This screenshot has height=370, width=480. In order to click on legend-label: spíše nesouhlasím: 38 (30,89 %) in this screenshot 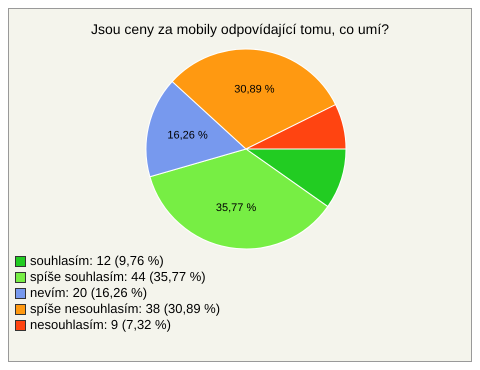, I will do `click(125, 309)`.